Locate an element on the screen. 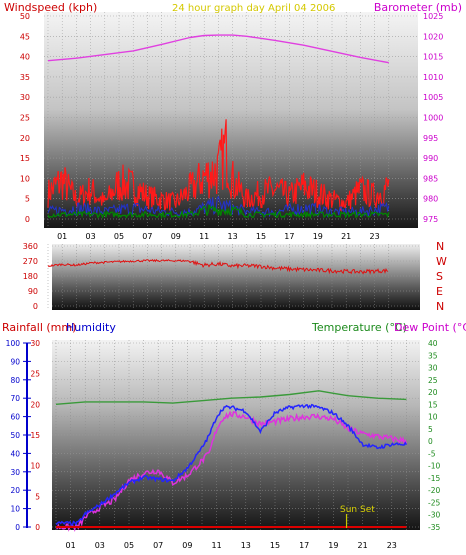 The image size is (466, 555). windspeed-axis-title: Windspeed (kph) is located at coordinates (50, 7).